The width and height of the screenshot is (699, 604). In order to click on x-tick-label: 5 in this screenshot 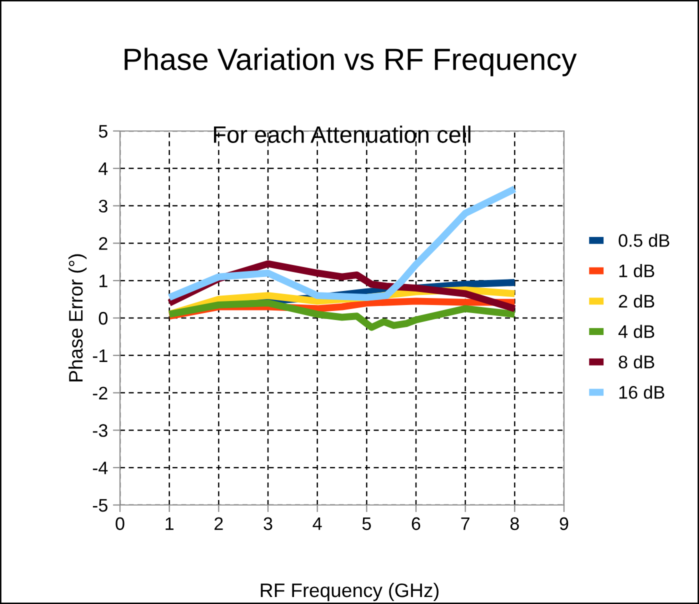, I will do `click(366, 523)`.